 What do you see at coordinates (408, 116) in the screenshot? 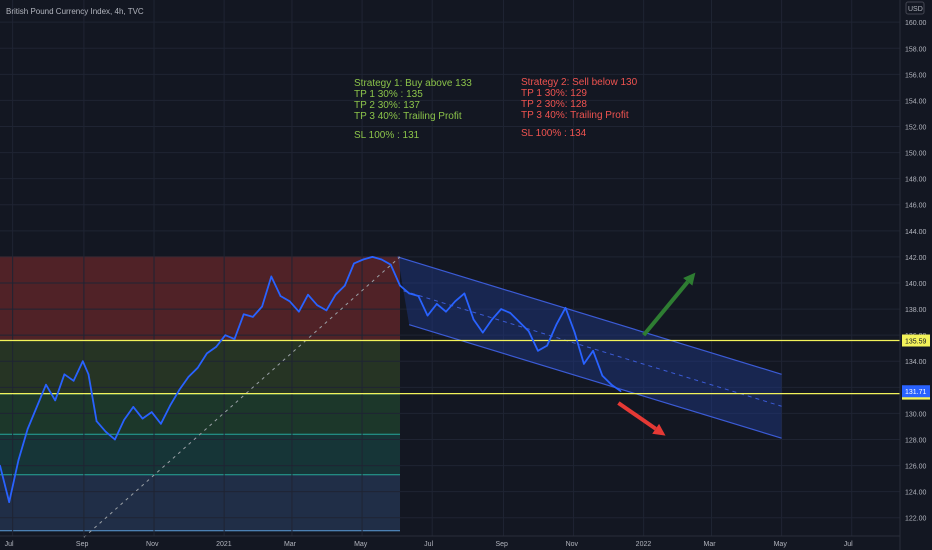
I see `strategy1-text: TP 3 40%: Trailing Profit` at bounding box center [408, 116].